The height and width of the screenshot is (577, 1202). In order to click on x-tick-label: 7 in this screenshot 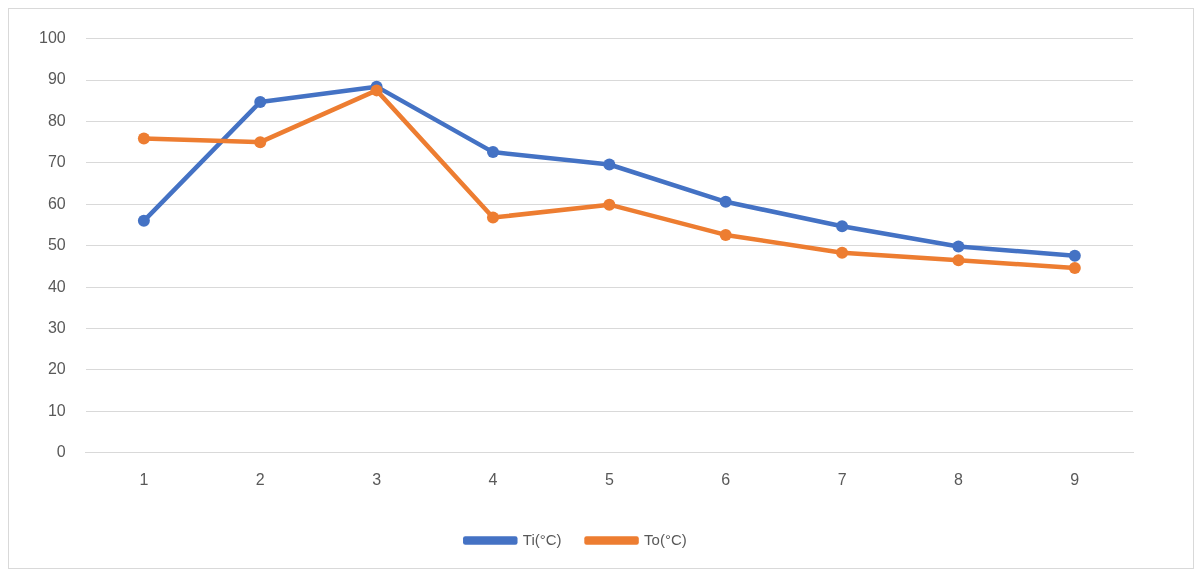, I will do `click(842, 479)`.